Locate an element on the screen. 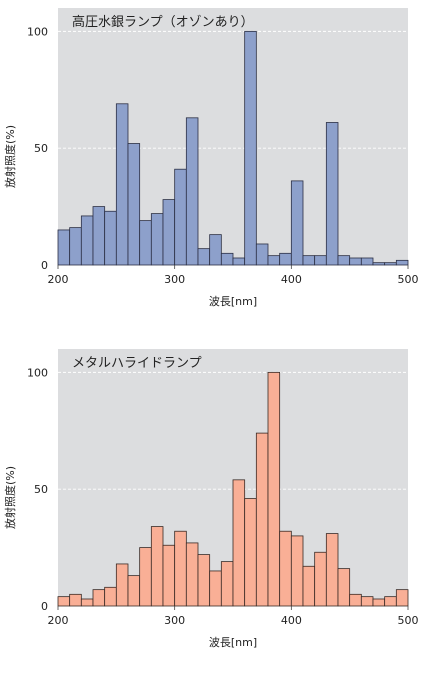 The image size is (423, 685). chart-title: メタルハライドランプ is located at coordinates (137, 363).